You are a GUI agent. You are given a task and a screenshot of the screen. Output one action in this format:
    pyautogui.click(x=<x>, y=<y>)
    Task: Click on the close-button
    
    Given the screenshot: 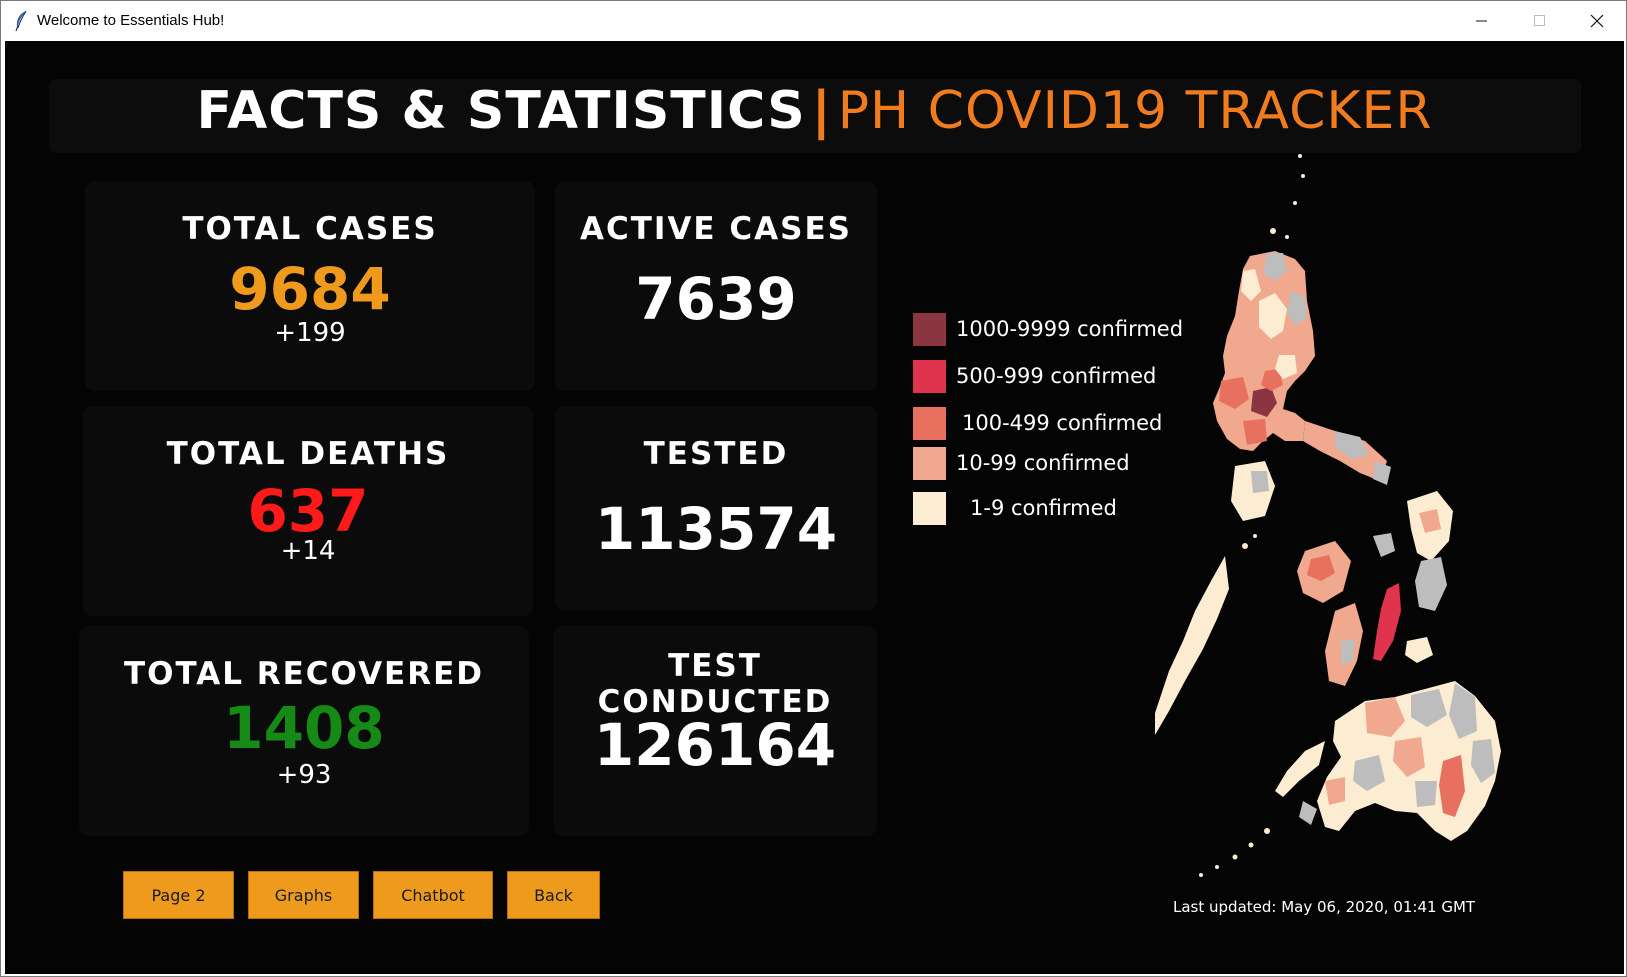 What is the action you would take?
    pyautogui.click(x=1597, y=21)
    